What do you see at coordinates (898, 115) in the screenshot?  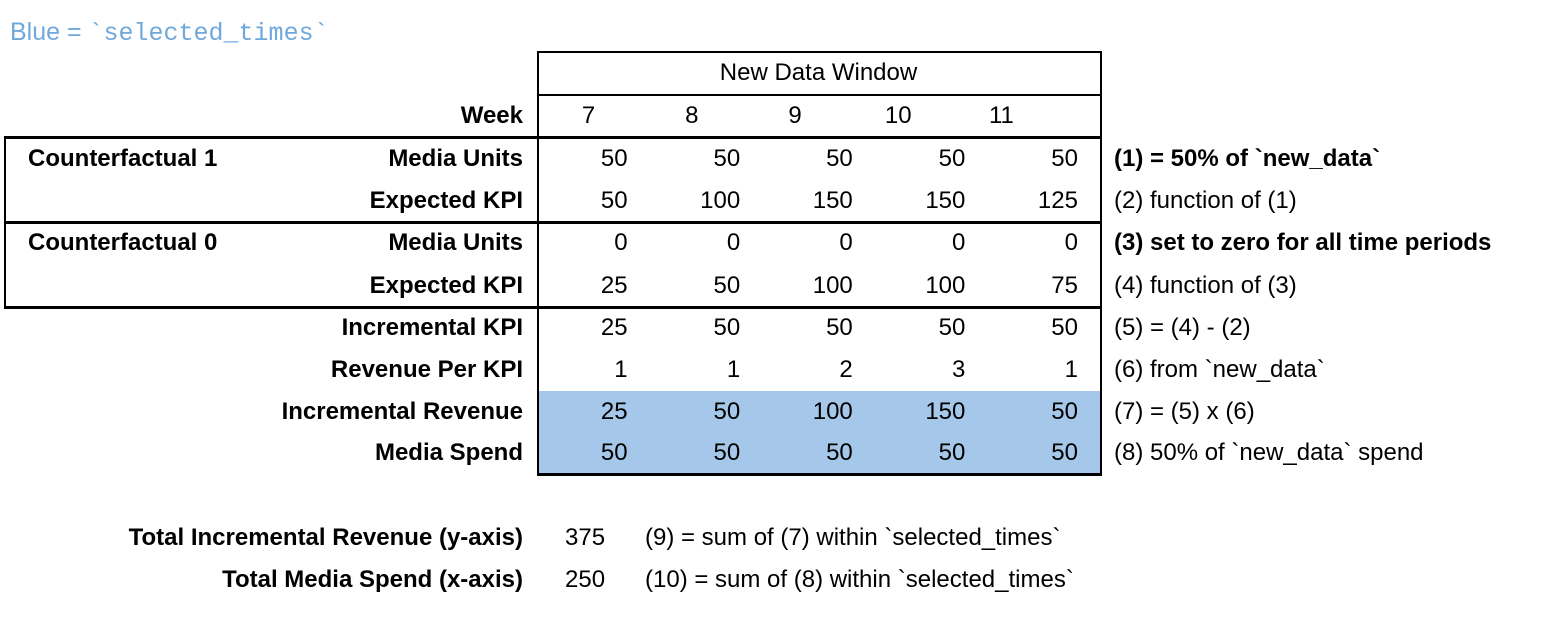 I see `week-column-header: 10` at bounding box center [898, 115].